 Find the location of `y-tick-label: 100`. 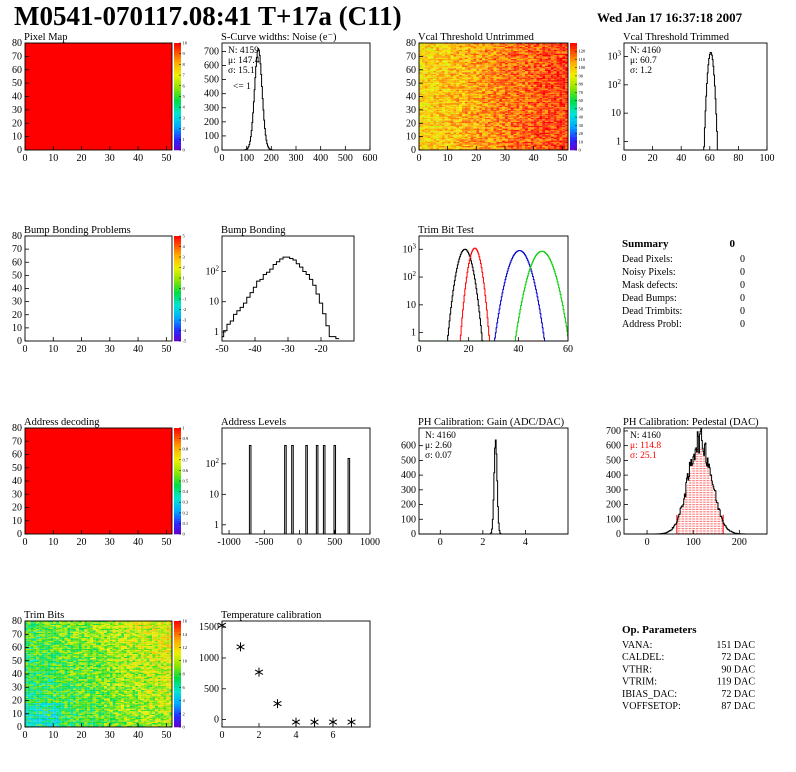

y-tick-label: 100 is located at coordinates (211, 136).